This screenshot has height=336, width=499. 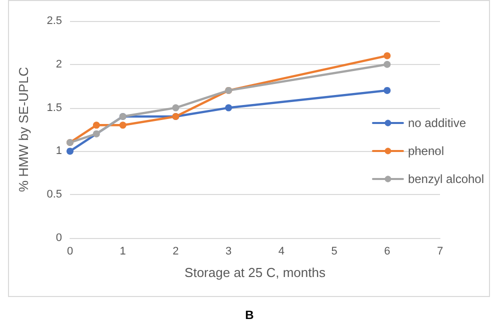 I want to click on x-tick-label: 3, so click(x=229, y=252).